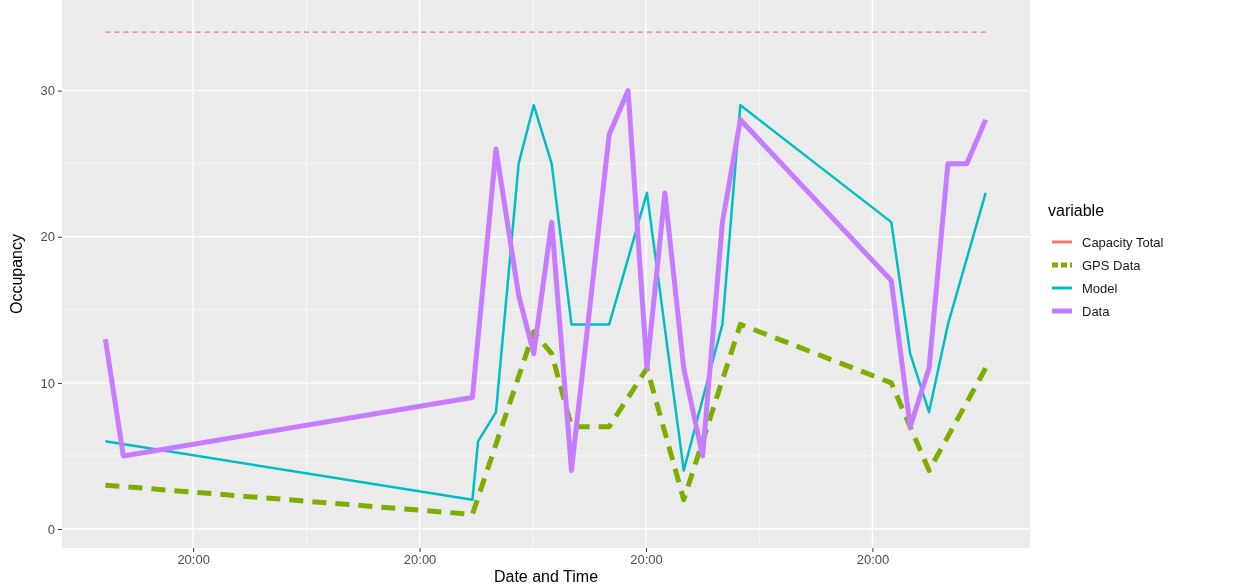 Image resolution: width=1244 pixels, height=586 pixels. What do you see at coordinates (47, 91) in the screenshot?
I see `y-tick-label: 30` at bounding box center [47, 91].